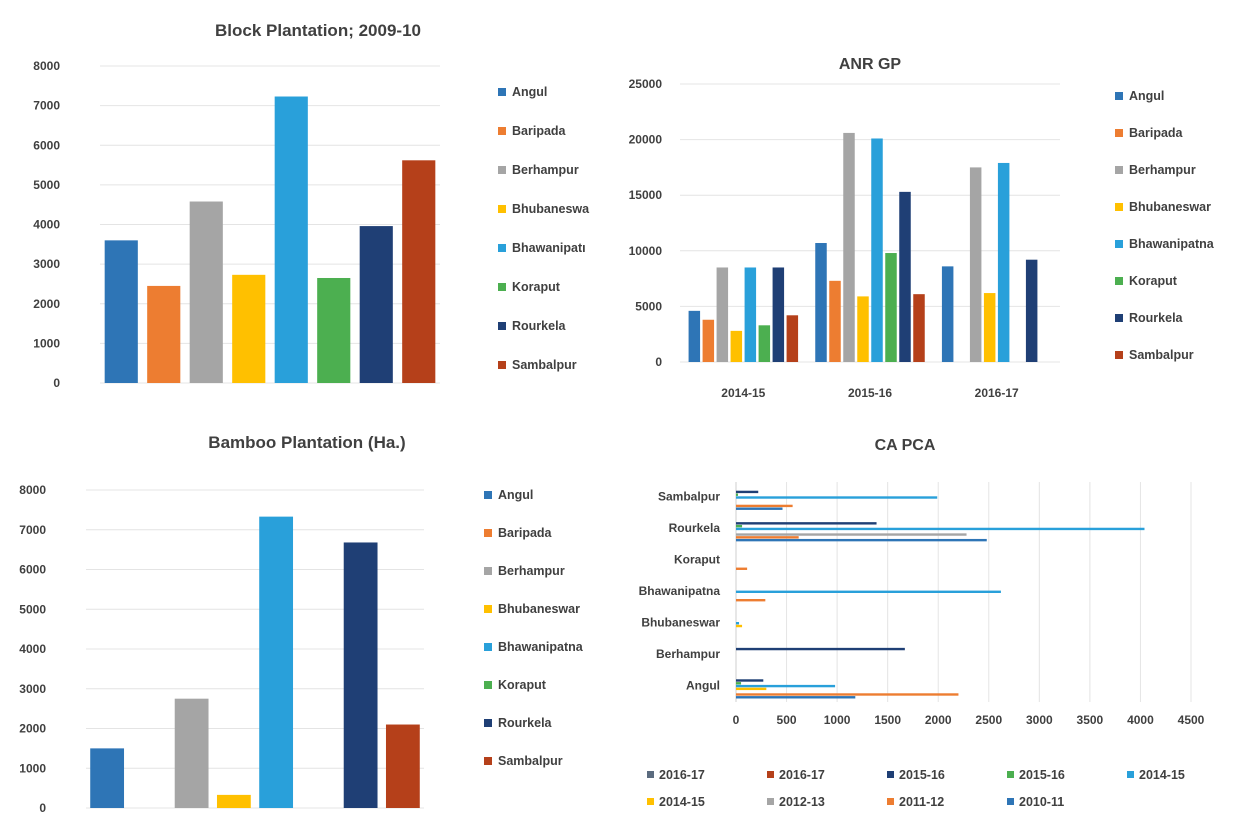 The image size is (1233, 814). Describe the element at coordinates (646, 251) in the screenshot. I see `y-tick-label: 10000` at that location.